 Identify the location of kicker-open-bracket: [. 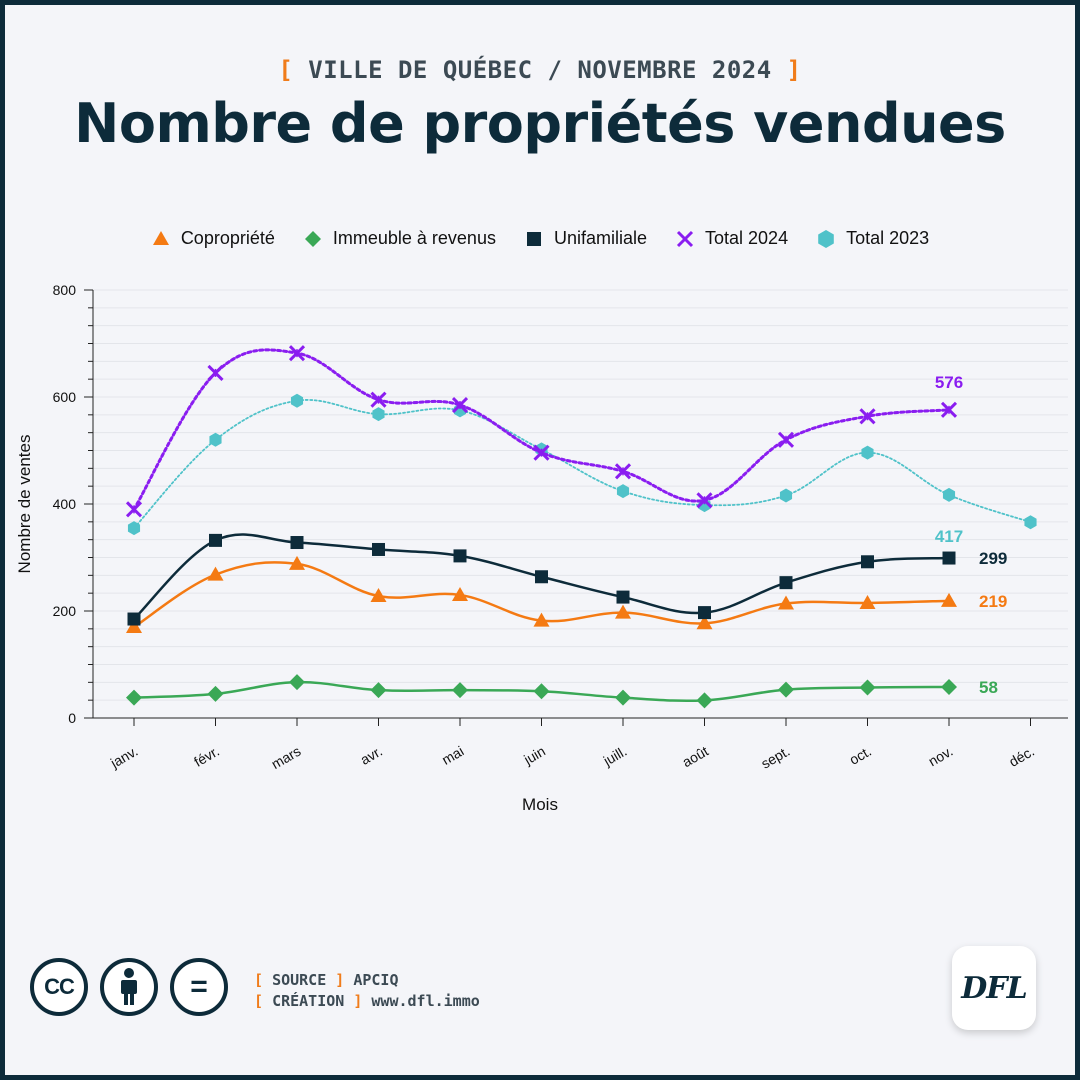
(286, 70).